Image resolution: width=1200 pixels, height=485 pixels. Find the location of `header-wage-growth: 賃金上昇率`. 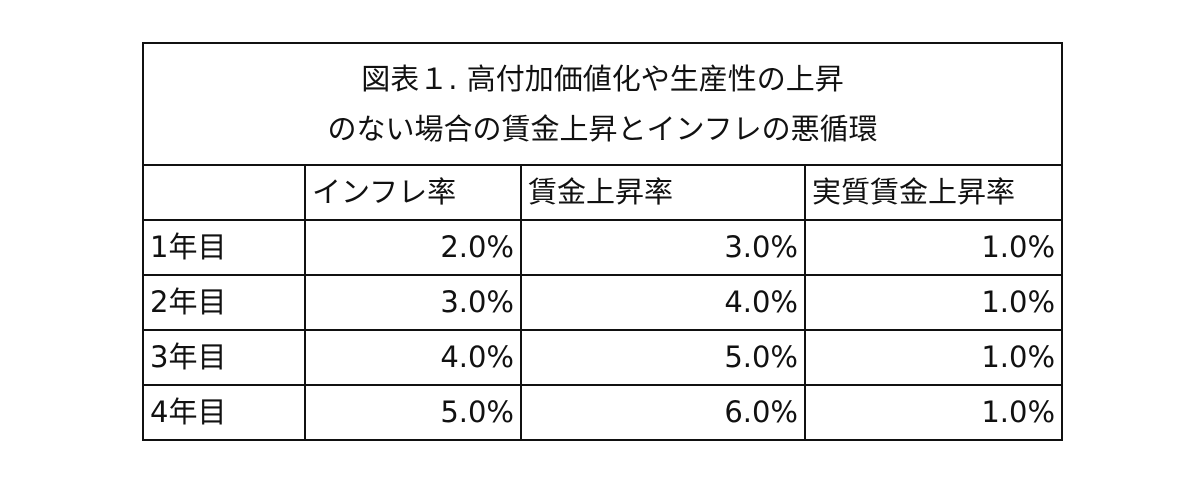

header-wage-growth: 賃金上昇率 is located at coordinates (663, 192).